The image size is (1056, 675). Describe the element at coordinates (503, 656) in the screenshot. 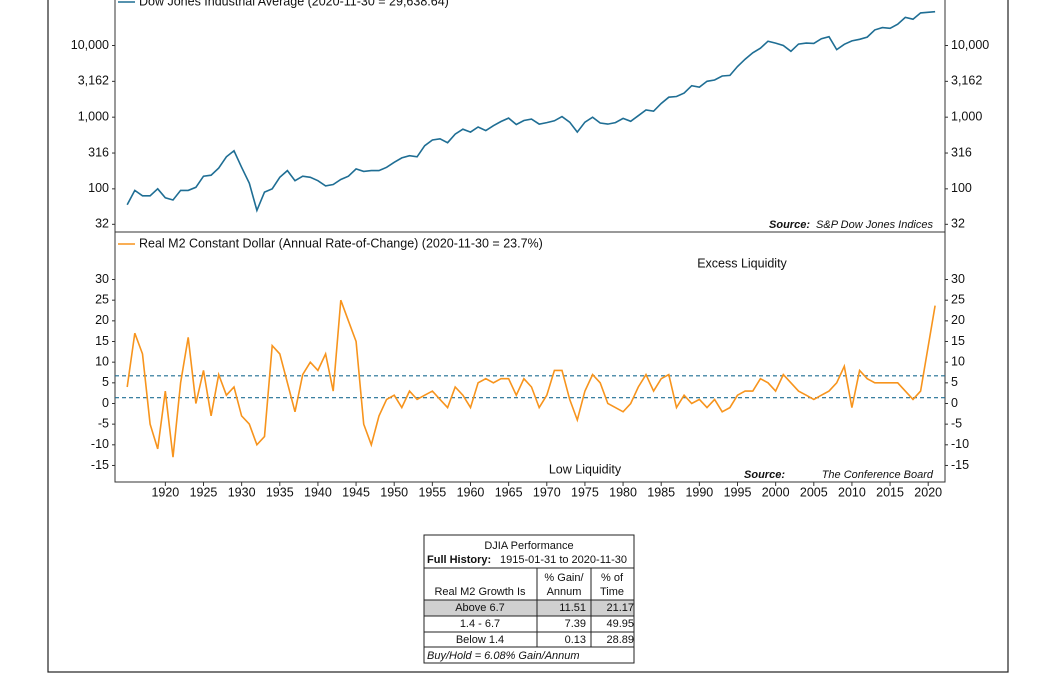

I see `table-footer: Buy/Hold = 6.08% Gain/Annum` at that location.